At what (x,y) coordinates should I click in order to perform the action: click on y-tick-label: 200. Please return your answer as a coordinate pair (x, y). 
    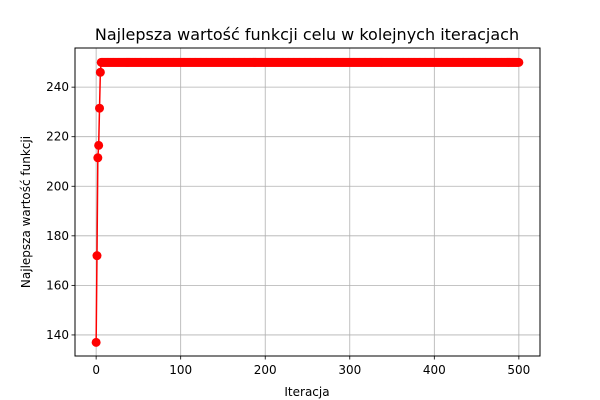
    Looking at the image, I should click on (57, 186).